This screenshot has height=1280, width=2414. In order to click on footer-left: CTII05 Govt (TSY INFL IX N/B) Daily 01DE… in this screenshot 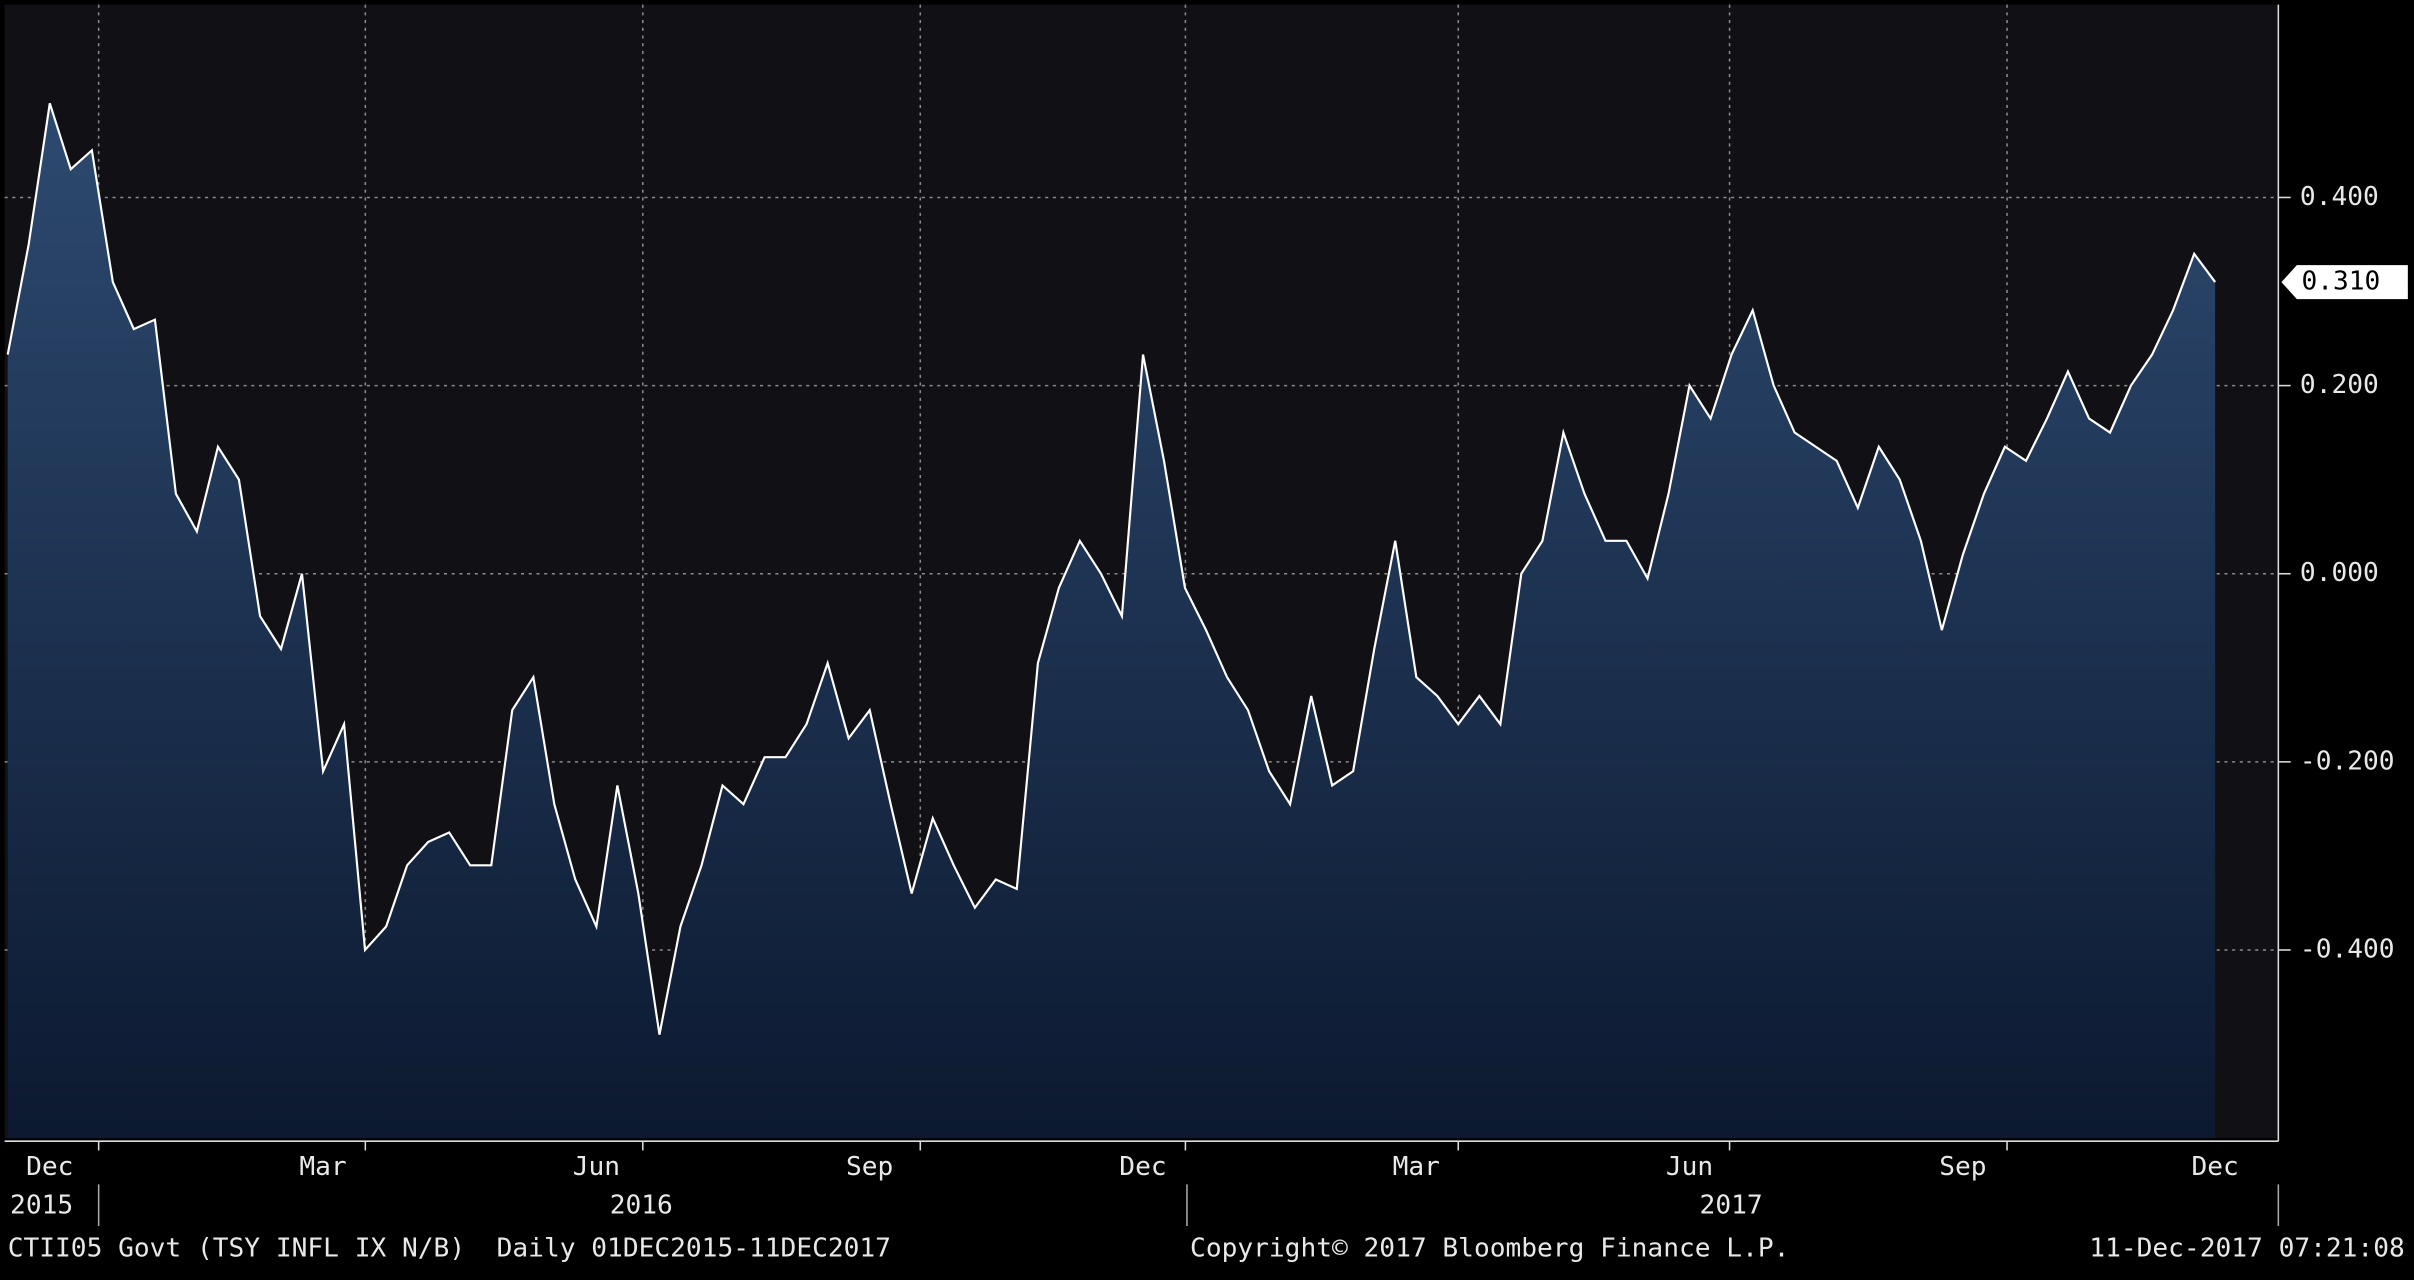, I will do `click(449, 1249)`.